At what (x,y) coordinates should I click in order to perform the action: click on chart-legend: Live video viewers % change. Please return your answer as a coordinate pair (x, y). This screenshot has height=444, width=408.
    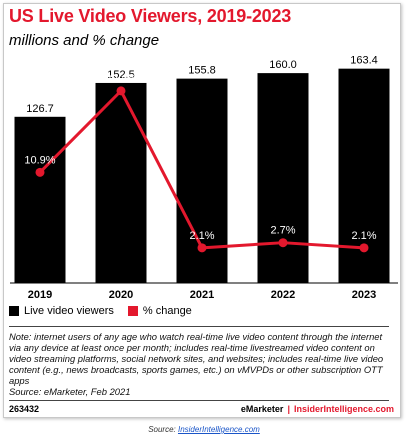
    Looking at the image, I should click on (107, 311).